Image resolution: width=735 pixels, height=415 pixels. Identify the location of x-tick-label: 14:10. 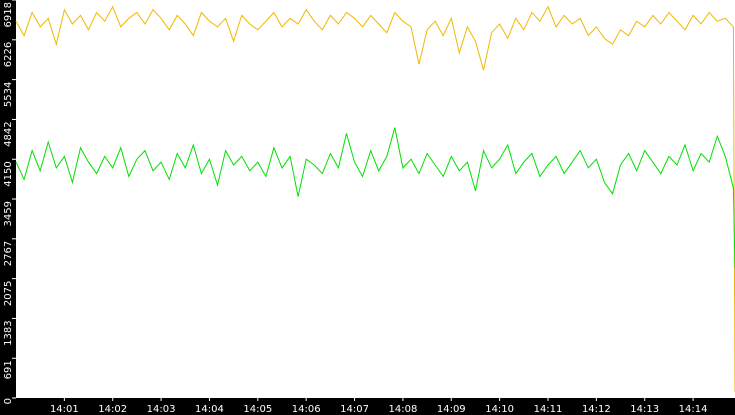
(499, 409).